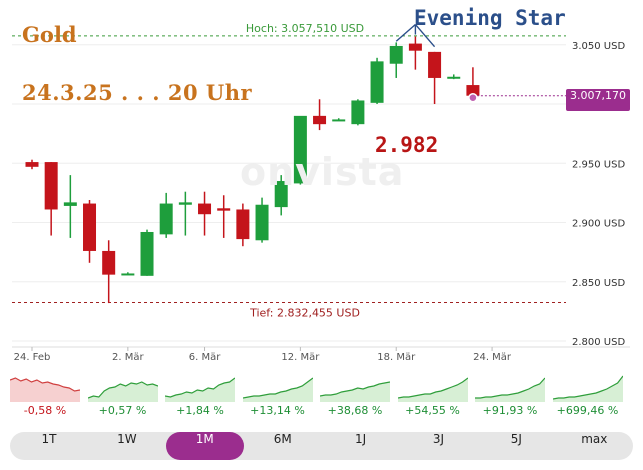  I want to click on performance-1t: -0,58 %, so click(45, 395).